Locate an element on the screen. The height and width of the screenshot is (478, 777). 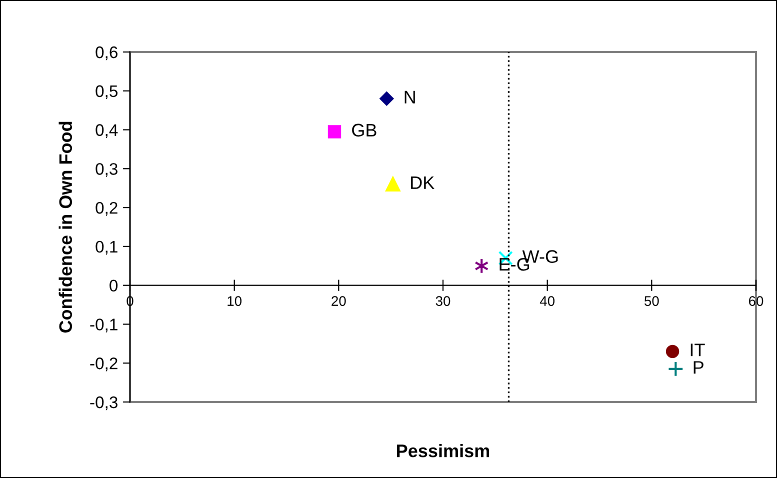
x-tick-label: 40 is located at coordinates (547, 301).